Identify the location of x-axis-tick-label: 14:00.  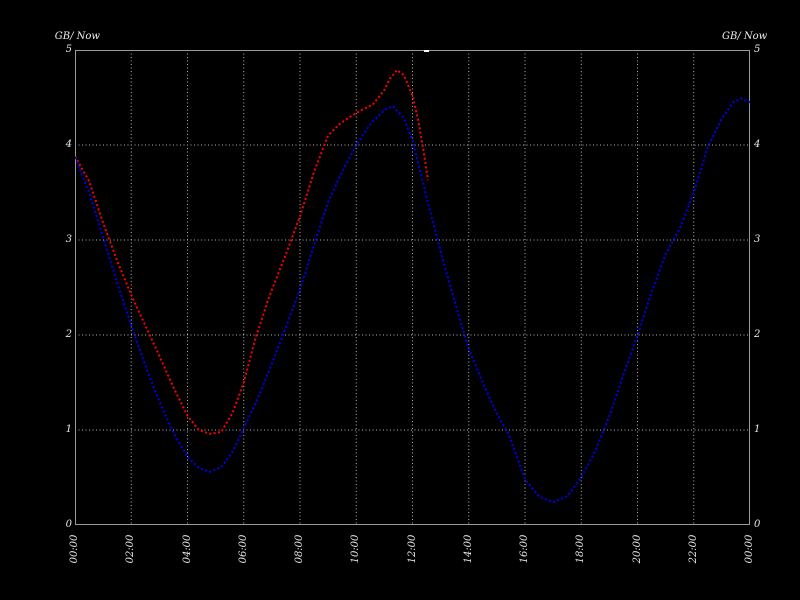
(468, 549).